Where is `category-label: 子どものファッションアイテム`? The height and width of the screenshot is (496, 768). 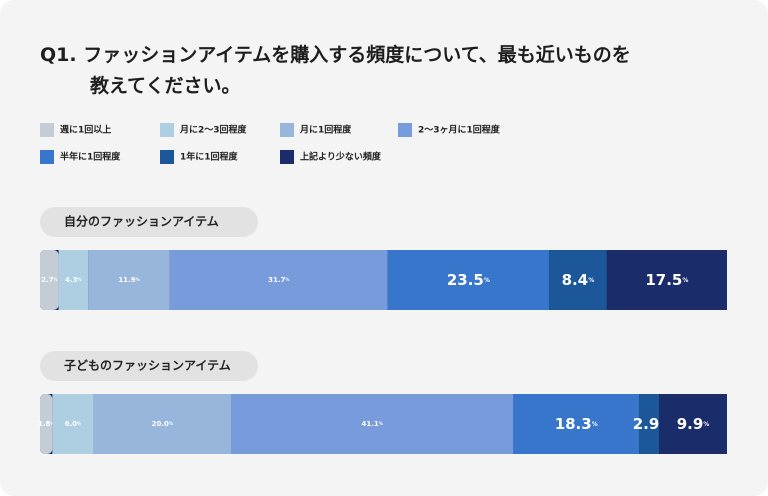 category-label: 子どものファッションアイテム is located at coordinates (147, 366).